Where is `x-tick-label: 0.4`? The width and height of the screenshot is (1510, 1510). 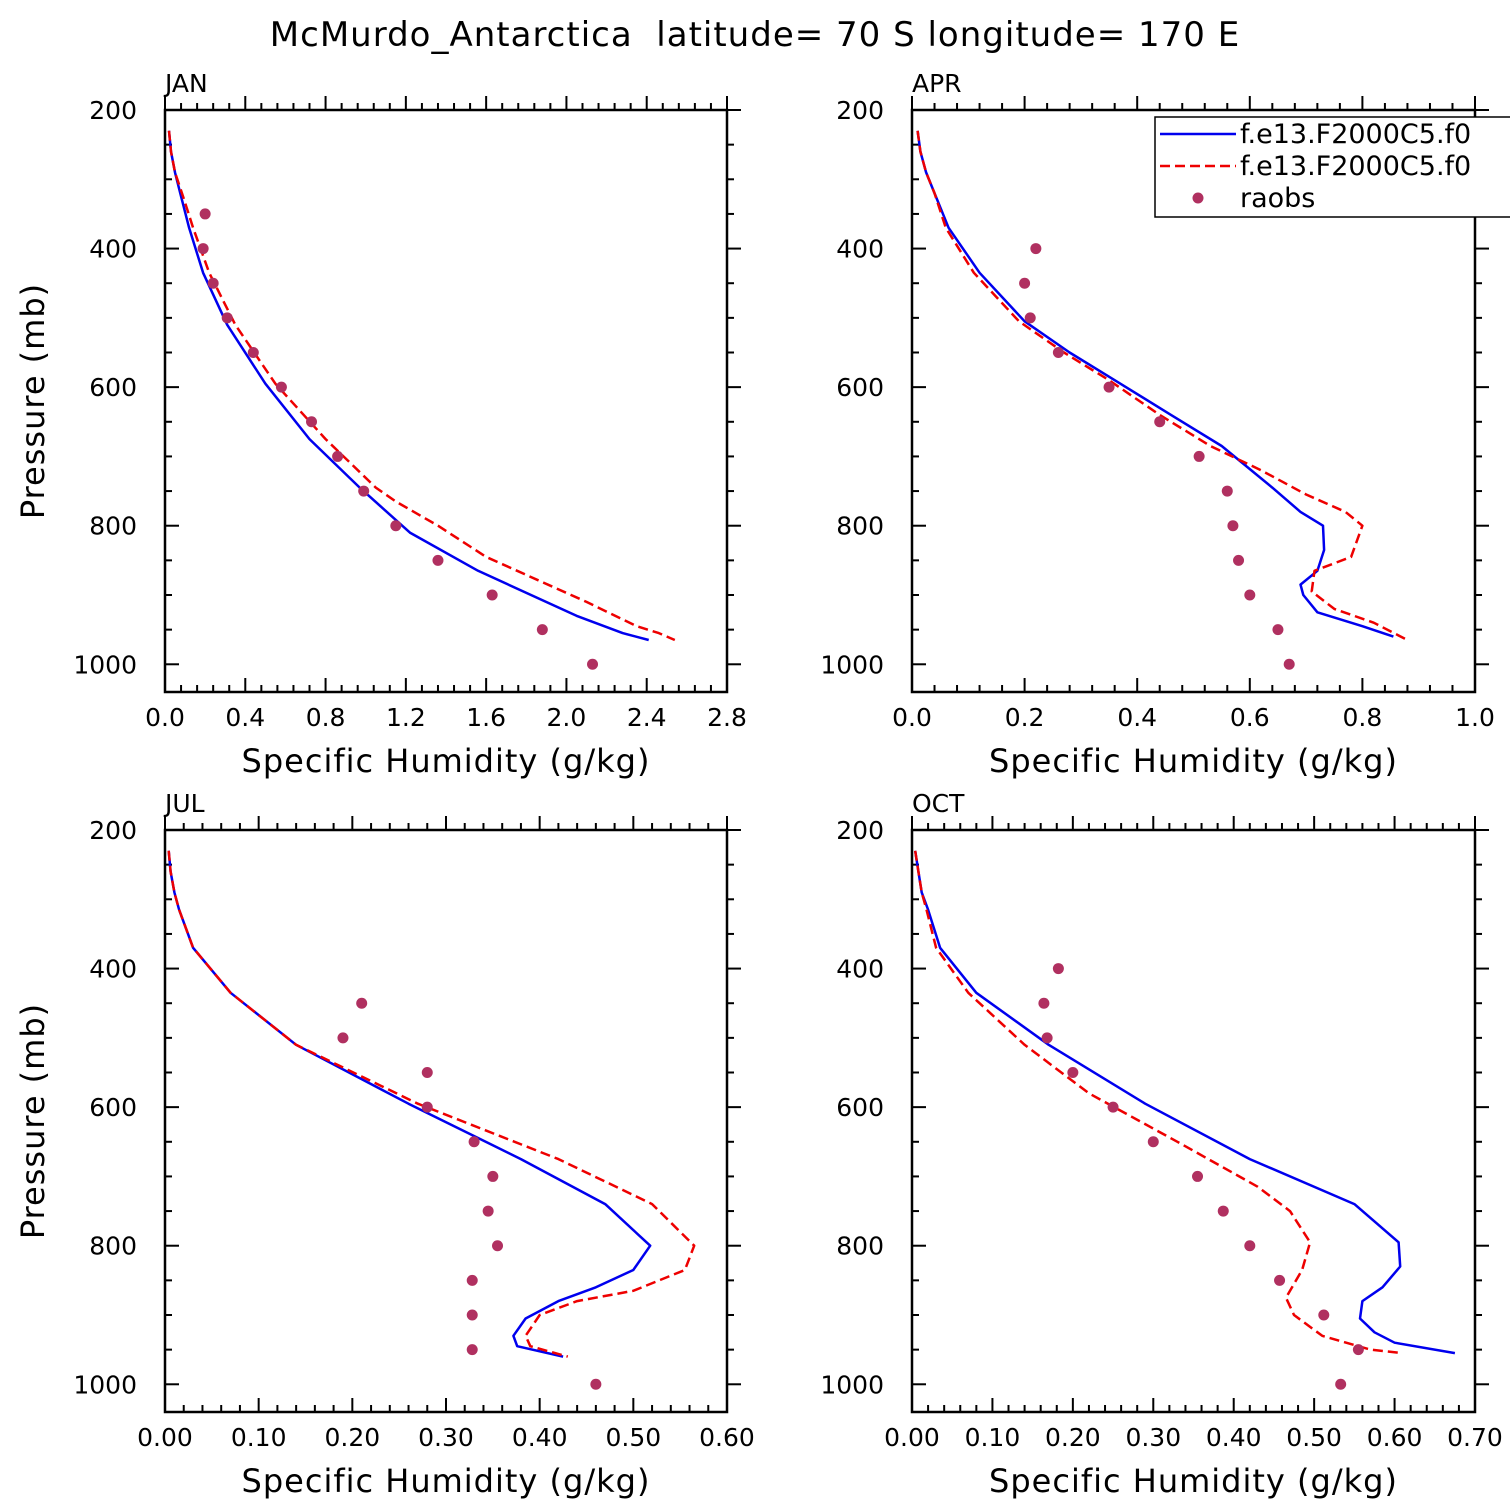
x-tick-label: 0.4 is located at coordinates (1137, 717).